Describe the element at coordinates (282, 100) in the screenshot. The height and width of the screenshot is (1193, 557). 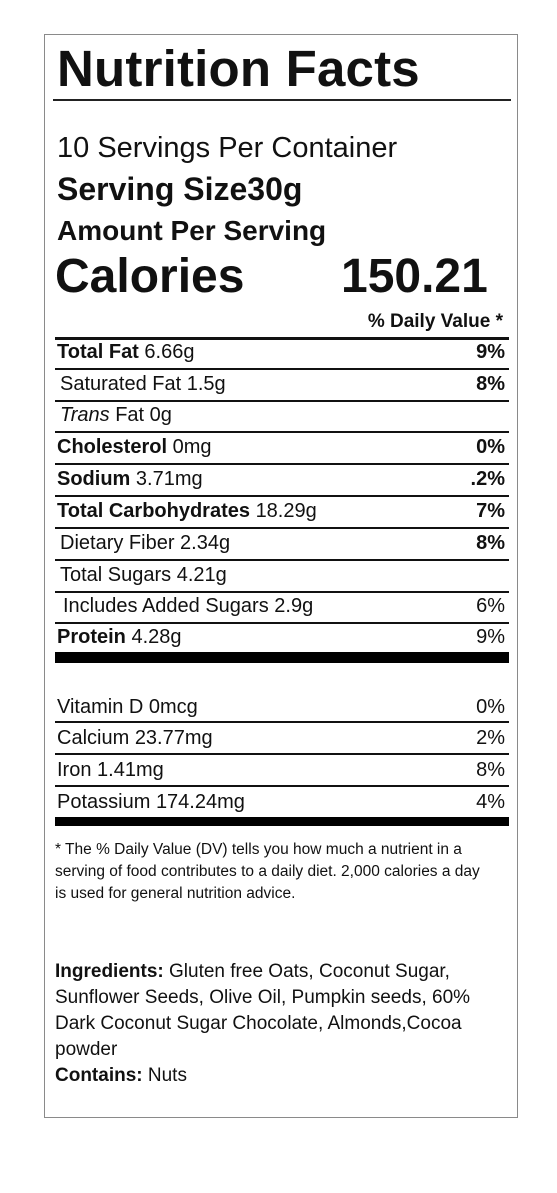
I see `title-divider` at that location.